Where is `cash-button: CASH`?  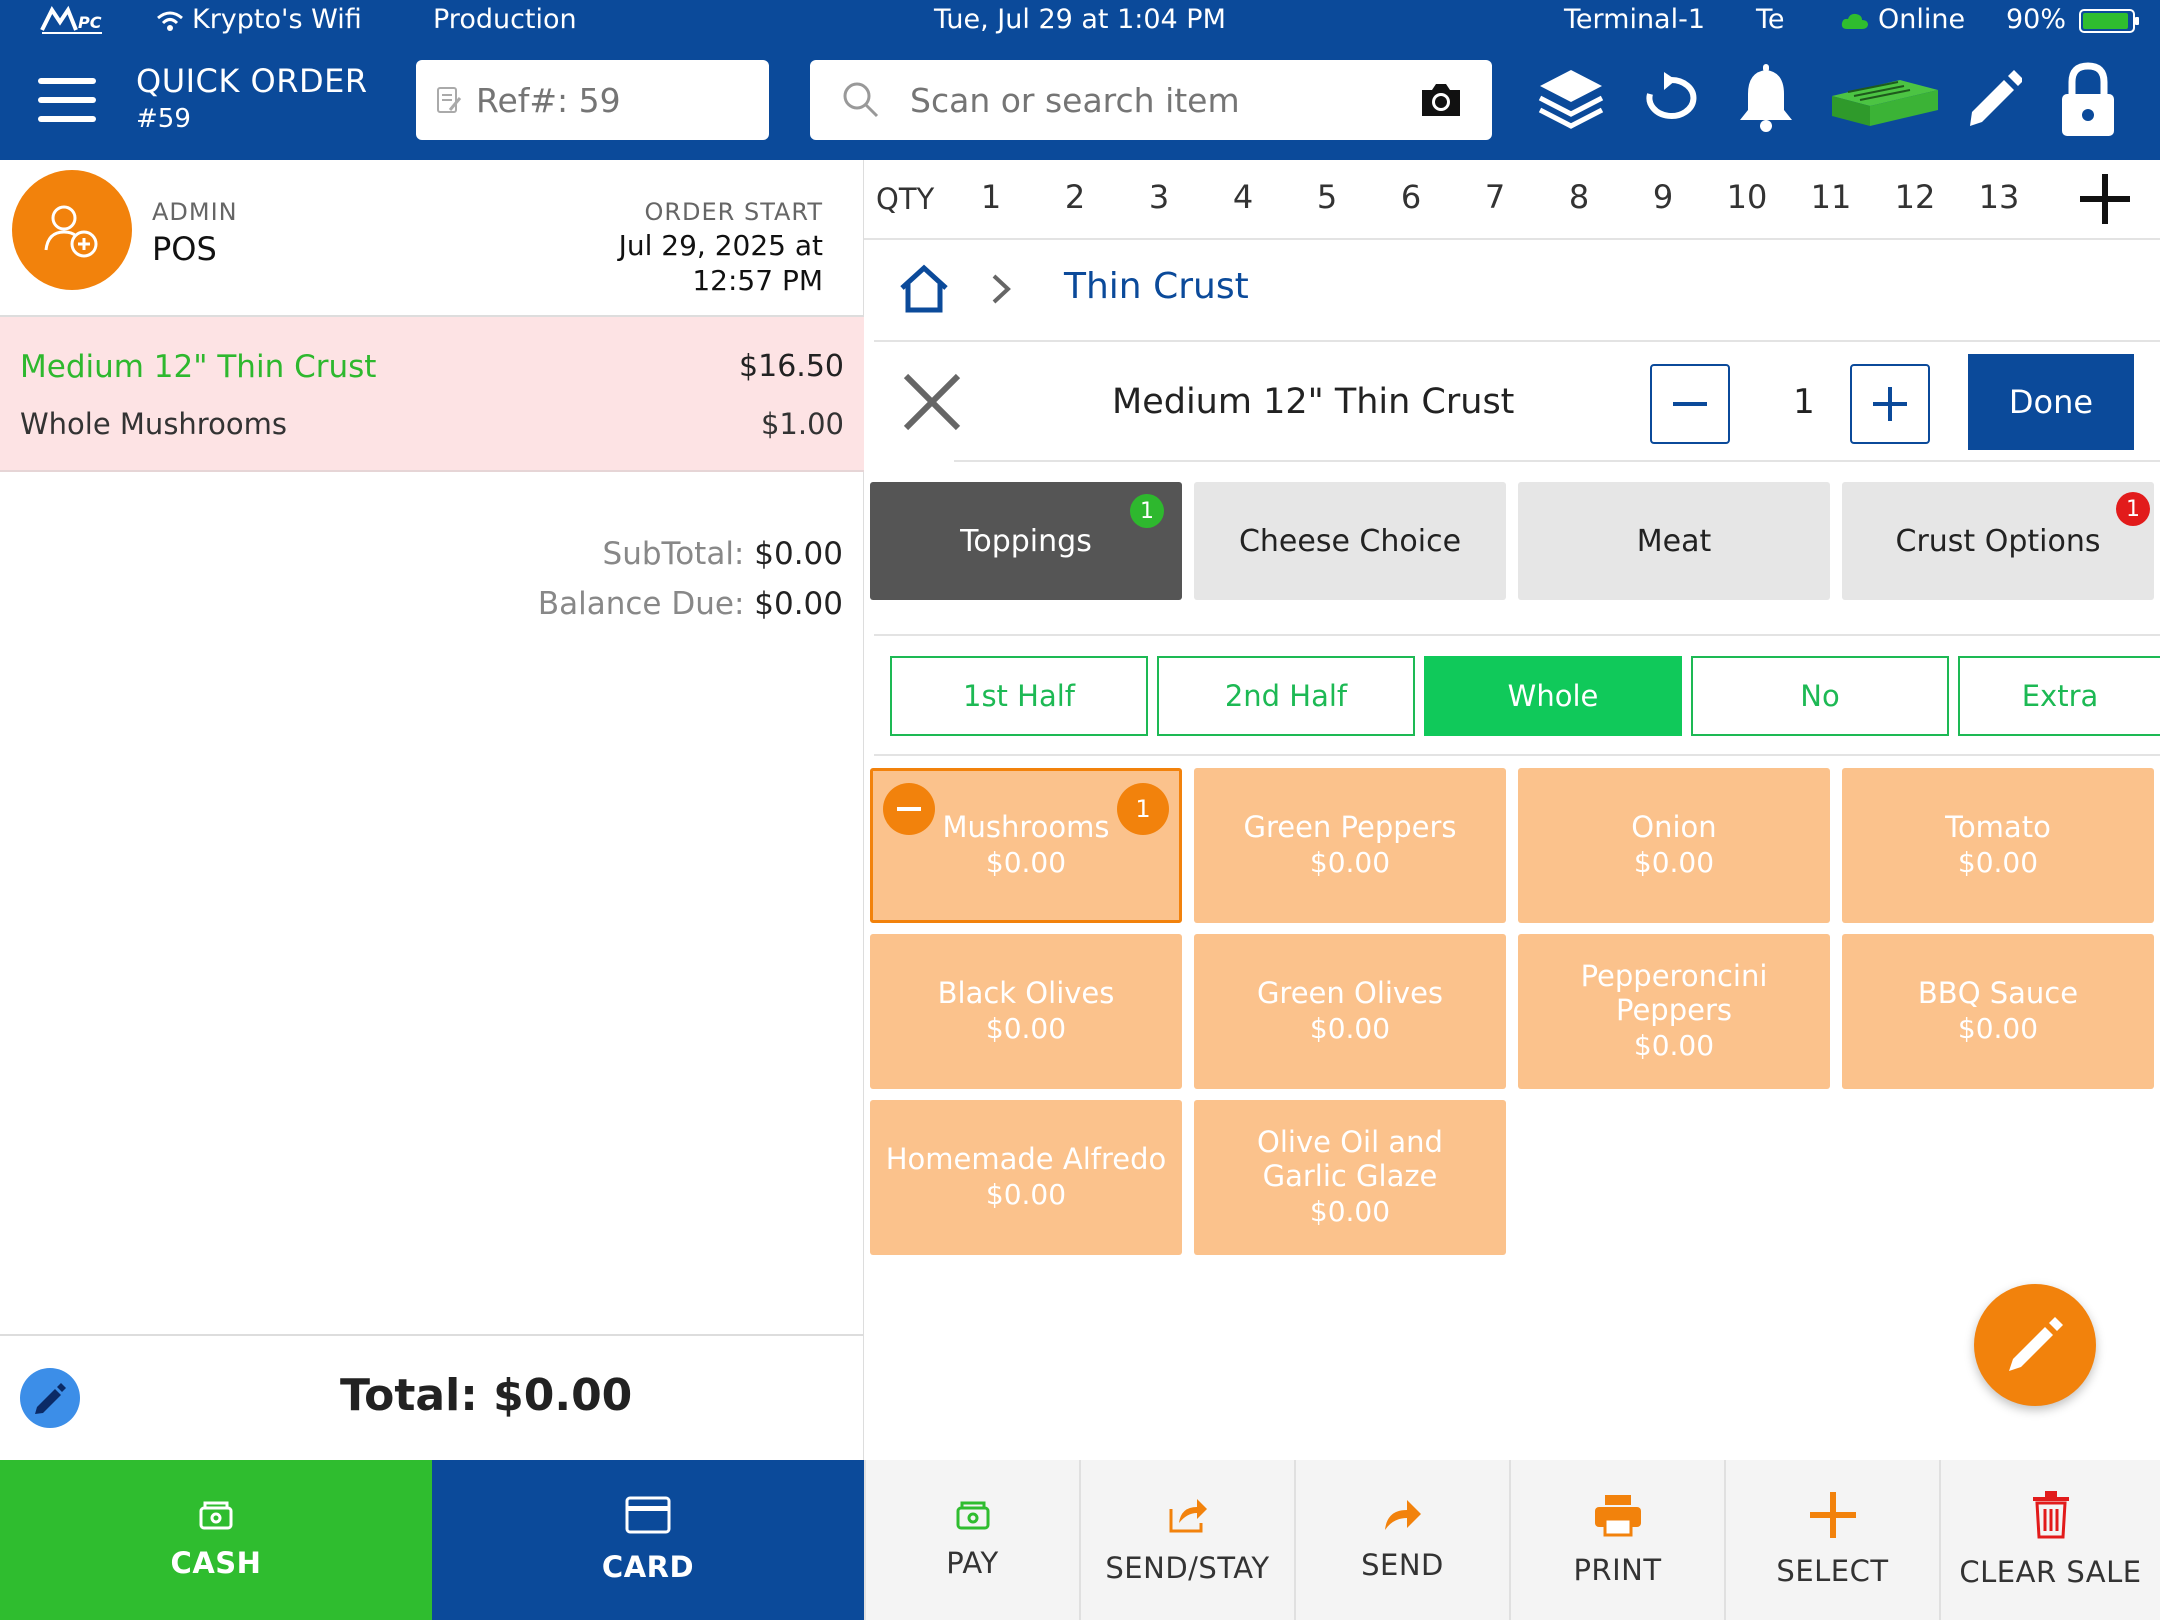
cash-button: CASH is located at coordinates (216, 1540).